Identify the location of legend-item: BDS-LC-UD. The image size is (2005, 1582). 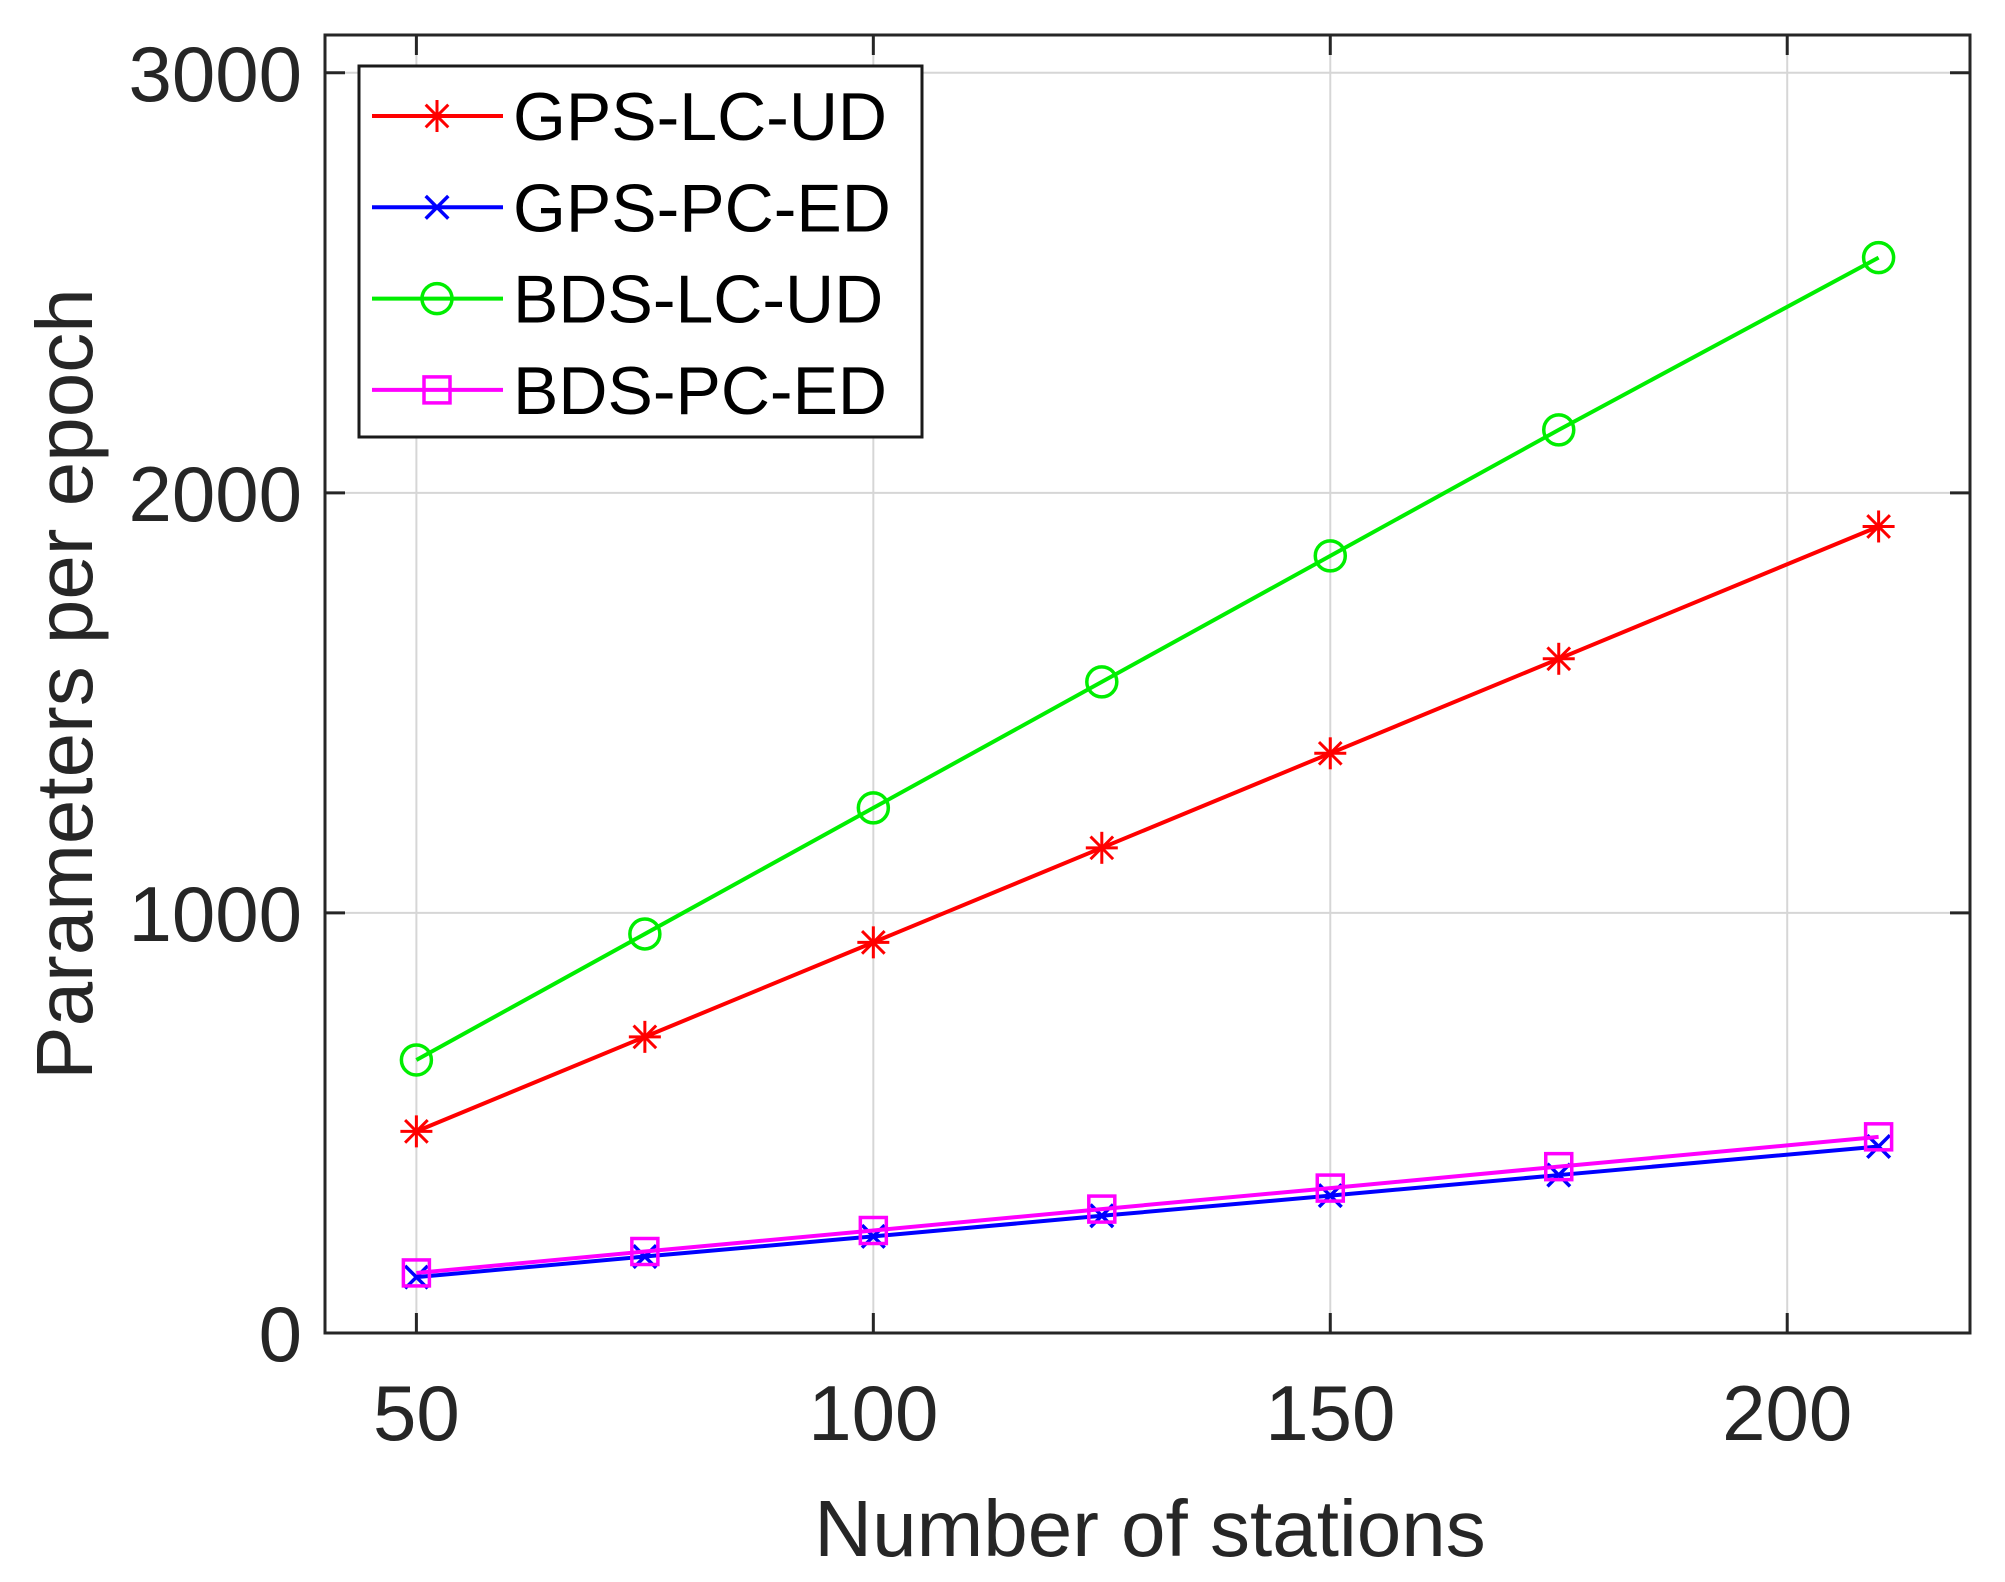
(627, 300).